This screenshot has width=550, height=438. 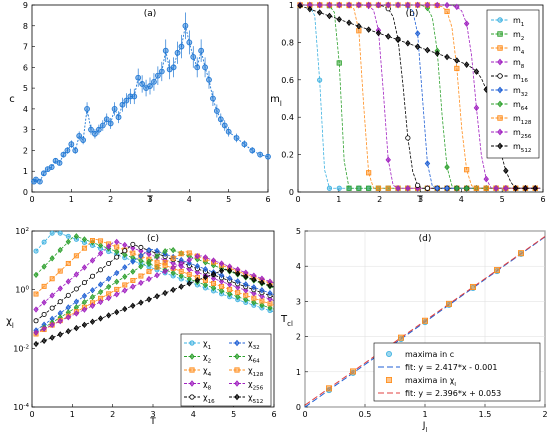 What do you see at coordinates (519, 50) in the screenshot?
I see `legend-label: m4` at bounding box center [519, 50].